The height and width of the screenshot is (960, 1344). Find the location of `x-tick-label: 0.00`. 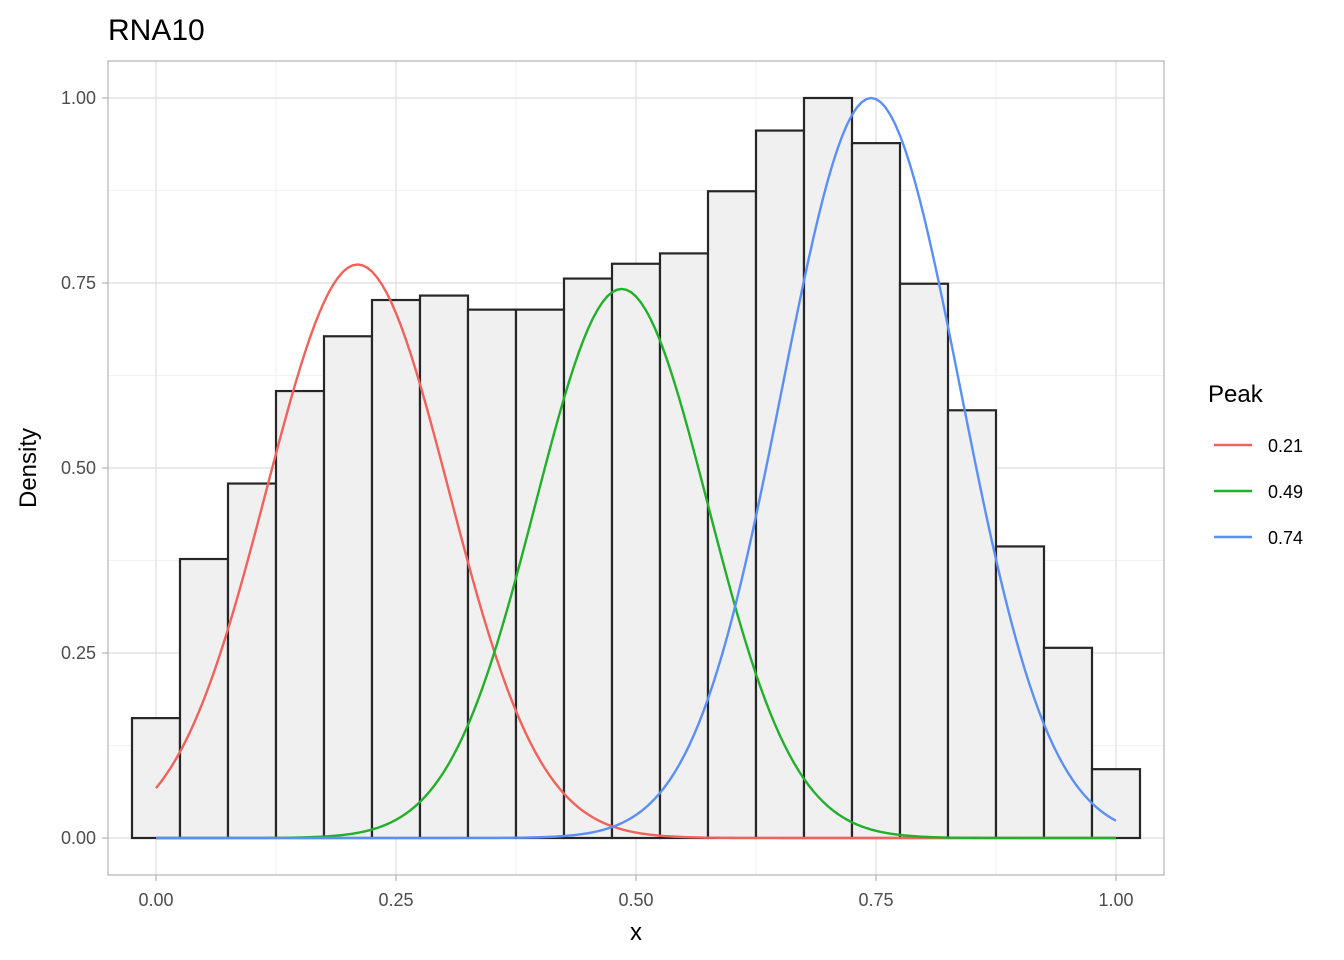

x-tick-label: 0.00 is located at coordinates (155, 900).